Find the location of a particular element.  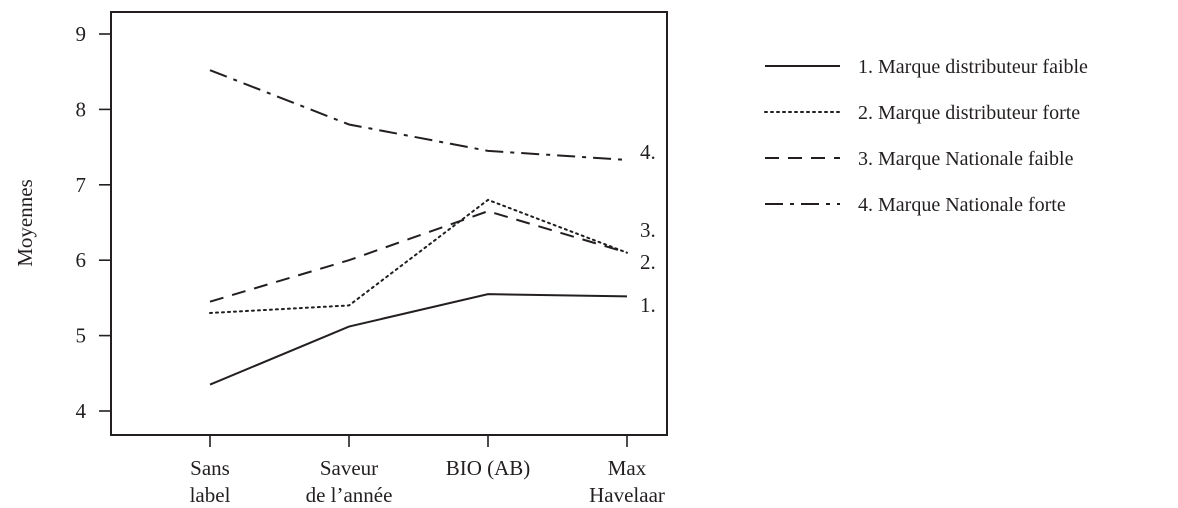

series-end-label: 2. is located at coordinates (648, 262).